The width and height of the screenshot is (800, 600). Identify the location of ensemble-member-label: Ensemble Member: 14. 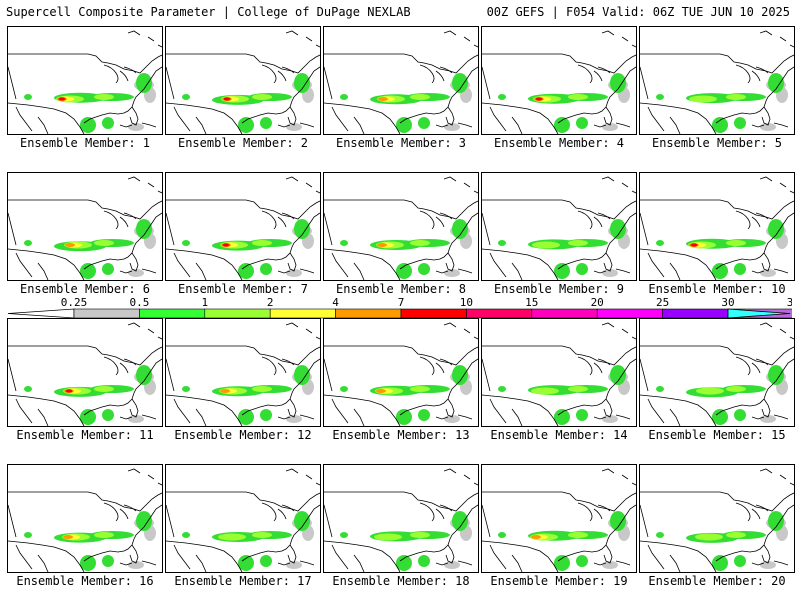
(559, 435).